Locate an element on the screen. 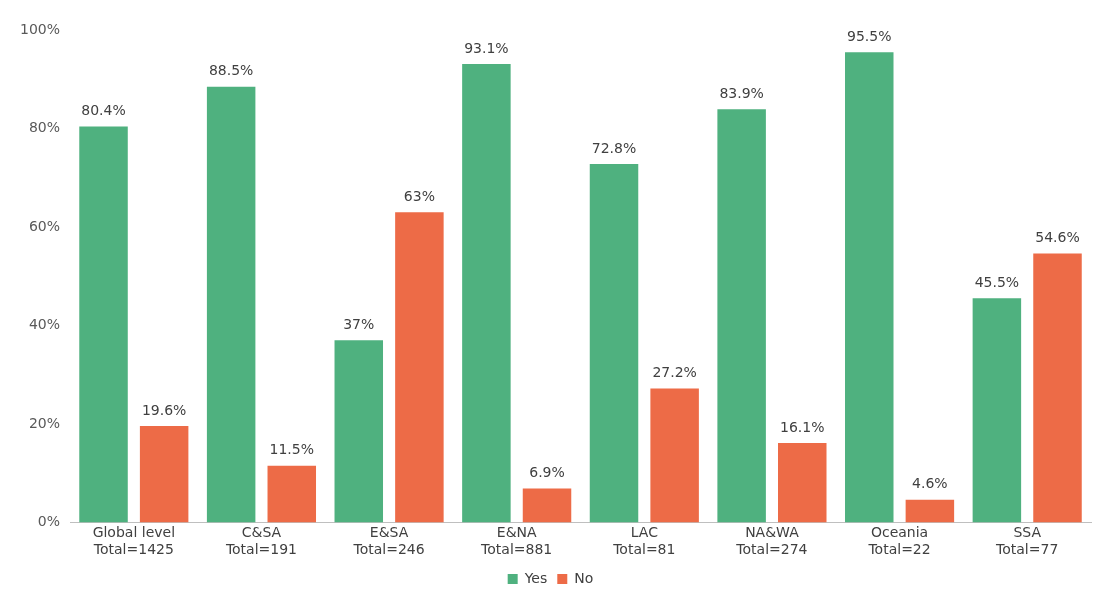 This screenshot has width=1101, height=601. data-label: 4.6% is located at coordinates (930, 483).